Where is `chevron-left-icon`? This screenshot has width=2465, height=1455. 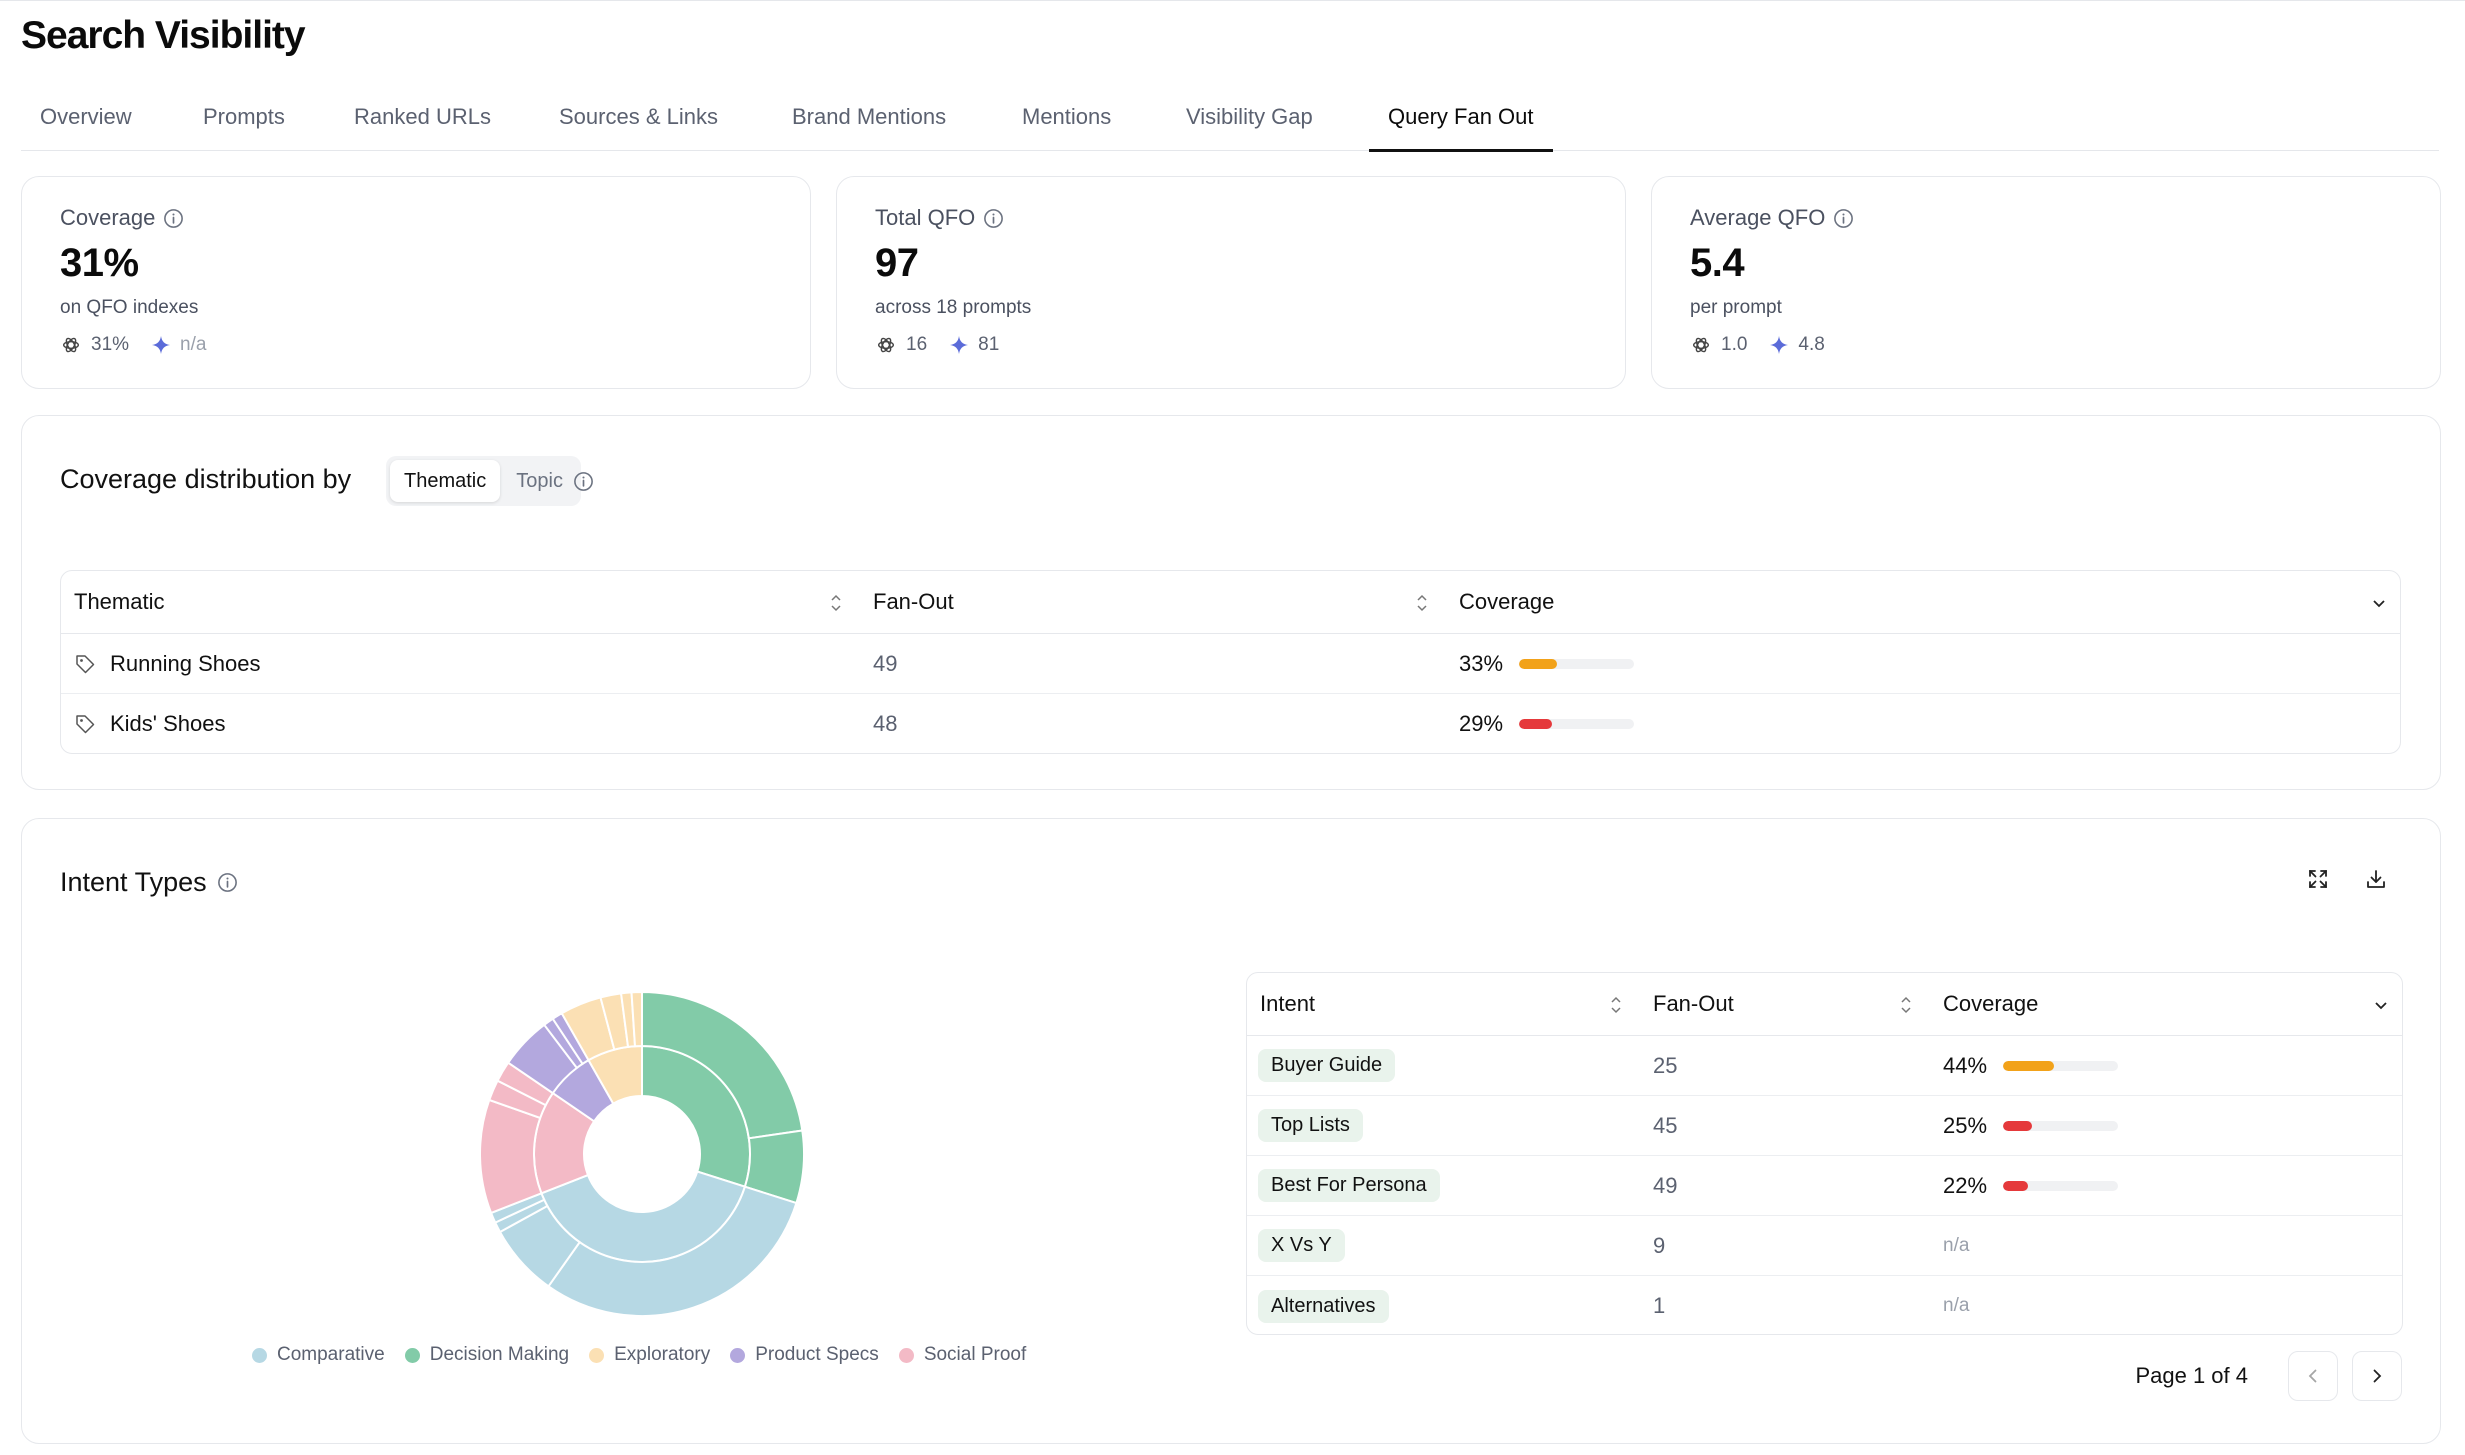
chevron-left-icon is located at coordinates (2312, 1376).